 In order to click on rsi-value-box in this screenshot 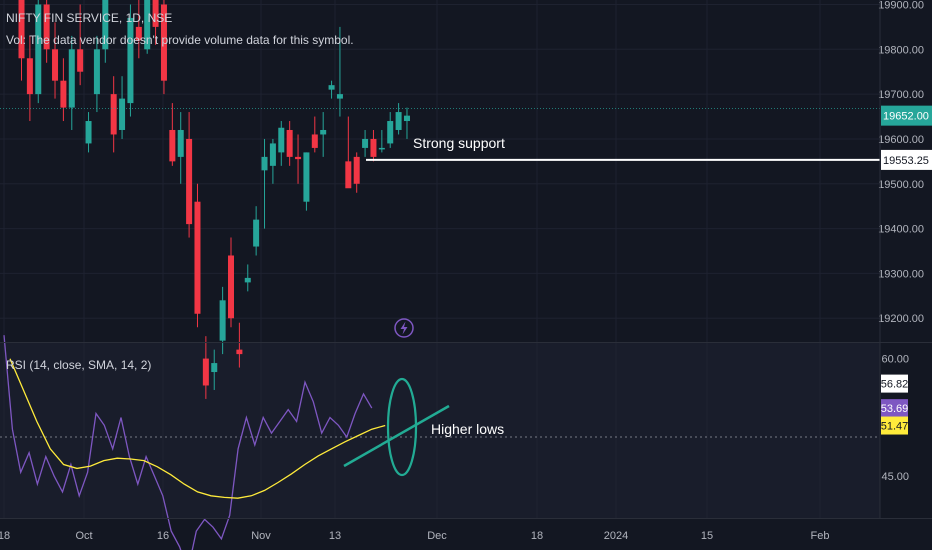, I will do `click(894, 408)`.